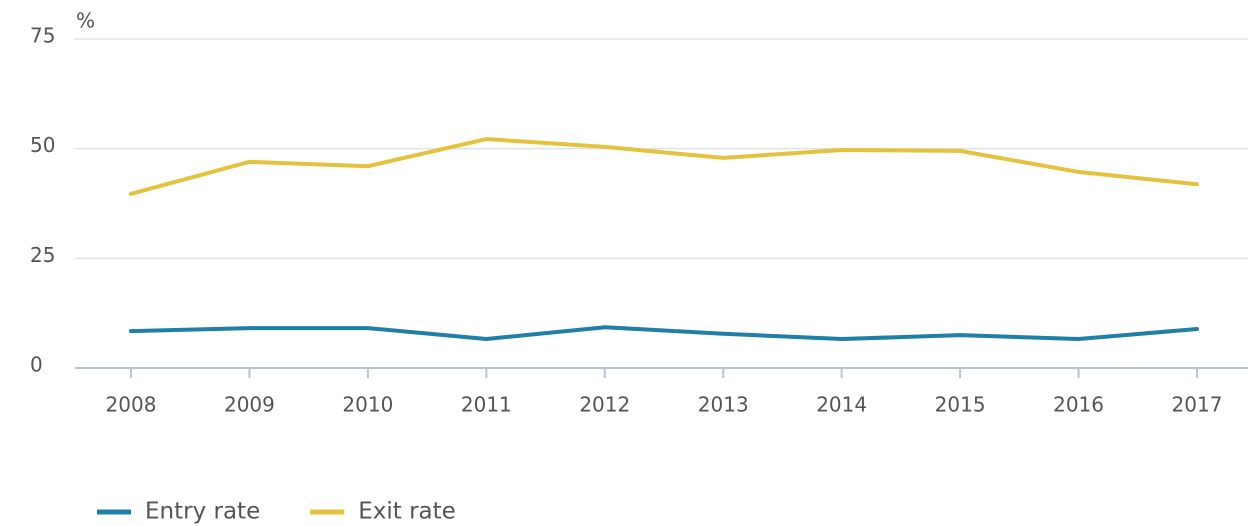  Describe the element at coordinates (367, 405) in the screenshot. I see `x-tick-label: 2010` at that location.